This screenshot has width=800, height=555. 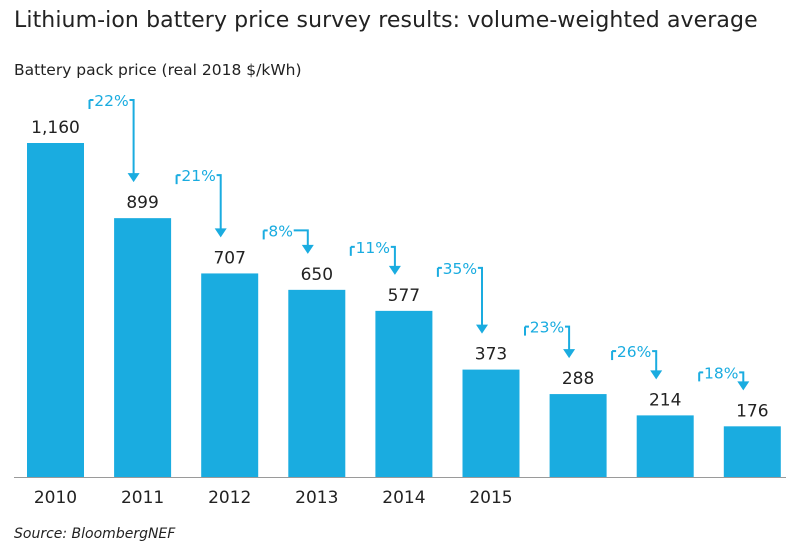 What do you see at coordinates (198, 176) in the screenshot?
I see `annotation-label-1: 21%` at bounding box center [198, 176].